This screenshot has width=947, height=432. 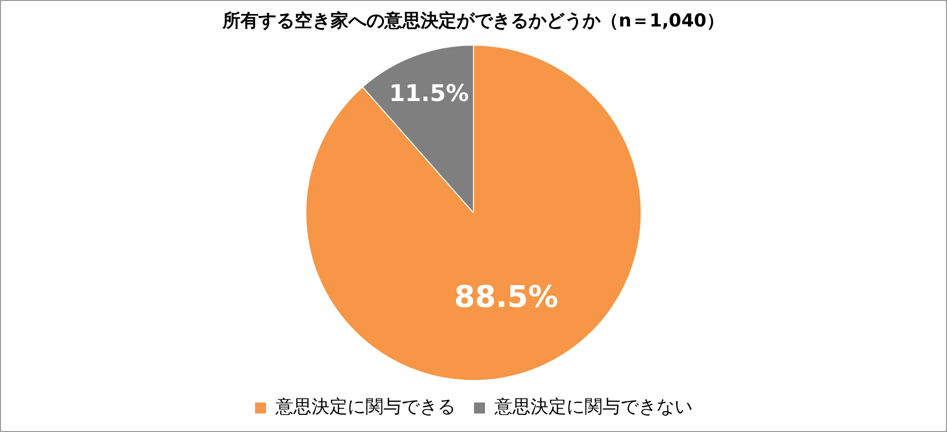 I want to click on chart-title: 所有する空き家への意思決定ができるかどうか（n＝1,040）, so click(x=473, y=21).